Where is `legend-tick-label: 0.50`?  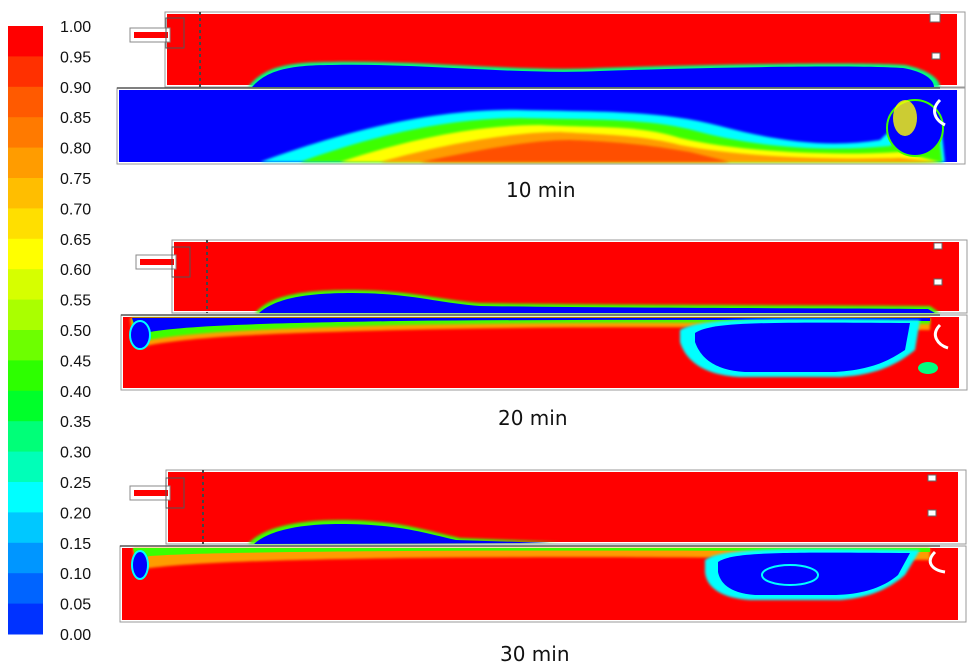
legend-tick-label: 0.50 is located at coordinates (75, 331).